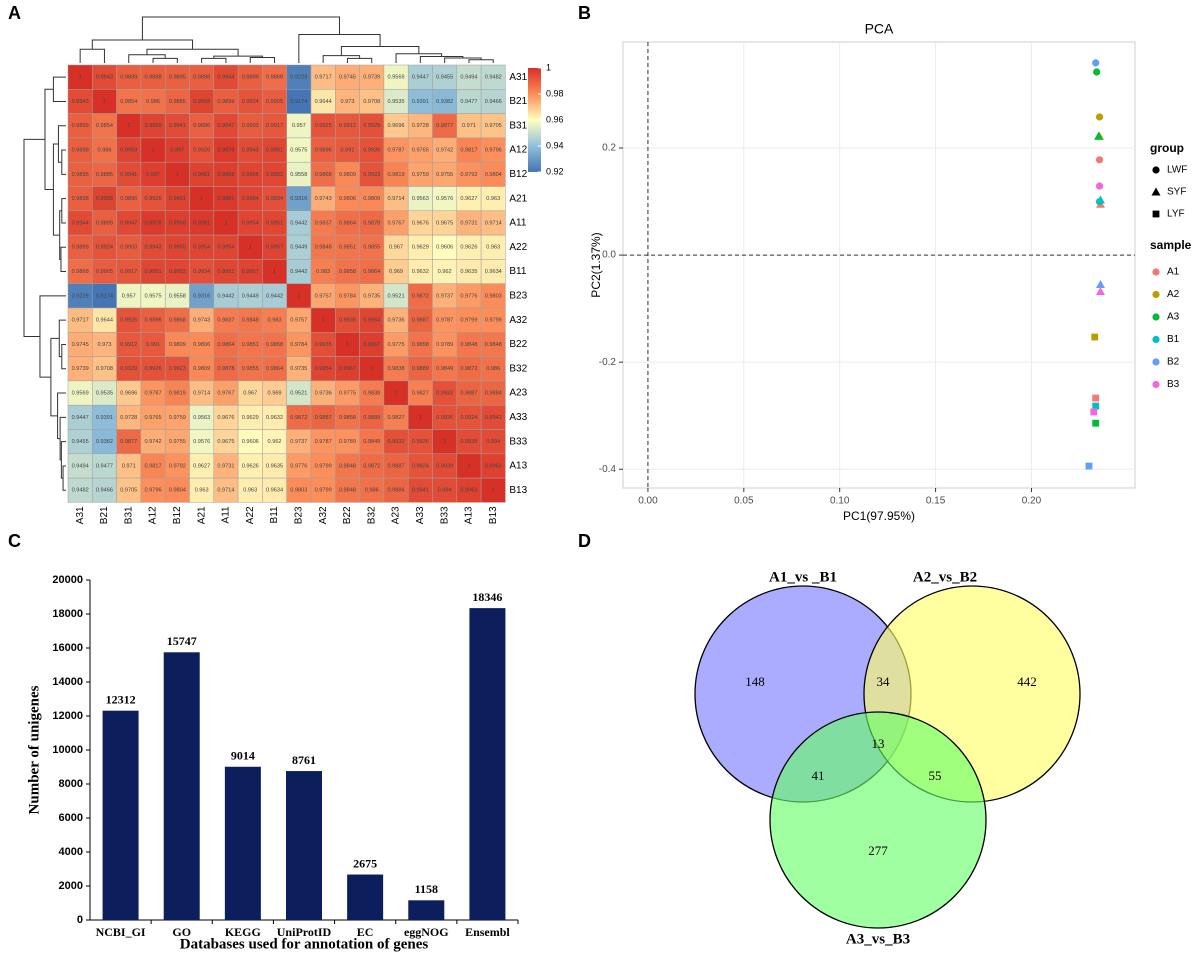 Image resolution: width=1200 pixels, height=966 pixels. Describe the element at coordinates (243, 932) in the screenshot. I see `x-tick-label: KEGG` at that location.